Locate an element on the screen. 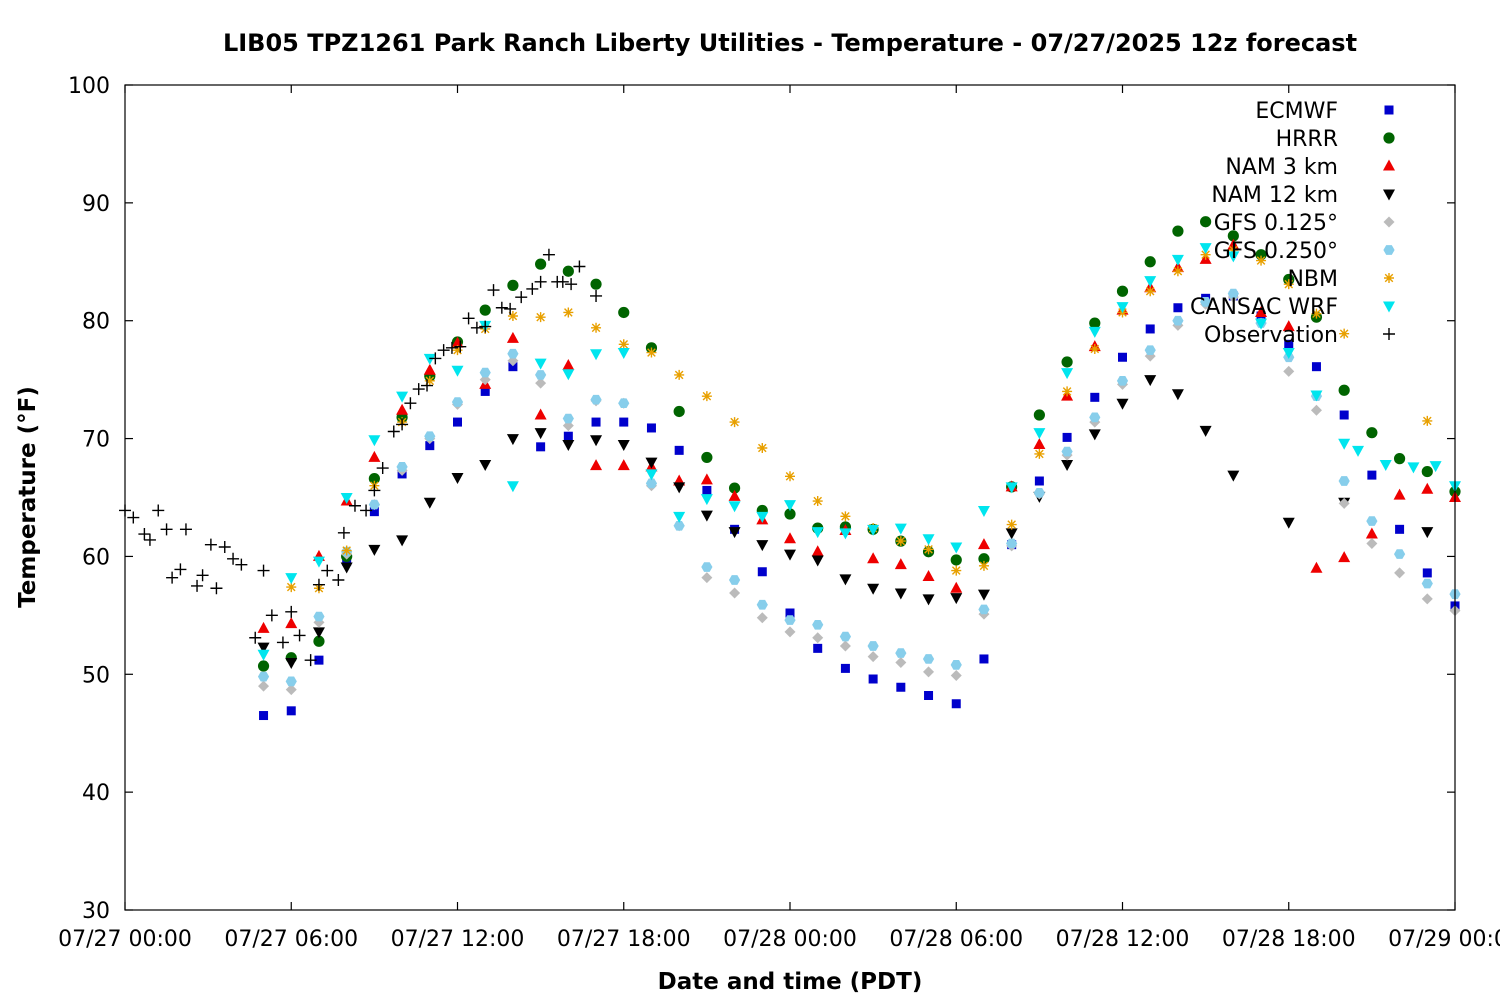 The width and height of the screenshot is (1500, 1000). legend-label: GFS 0.250° is located at coordinates (1276, 251).